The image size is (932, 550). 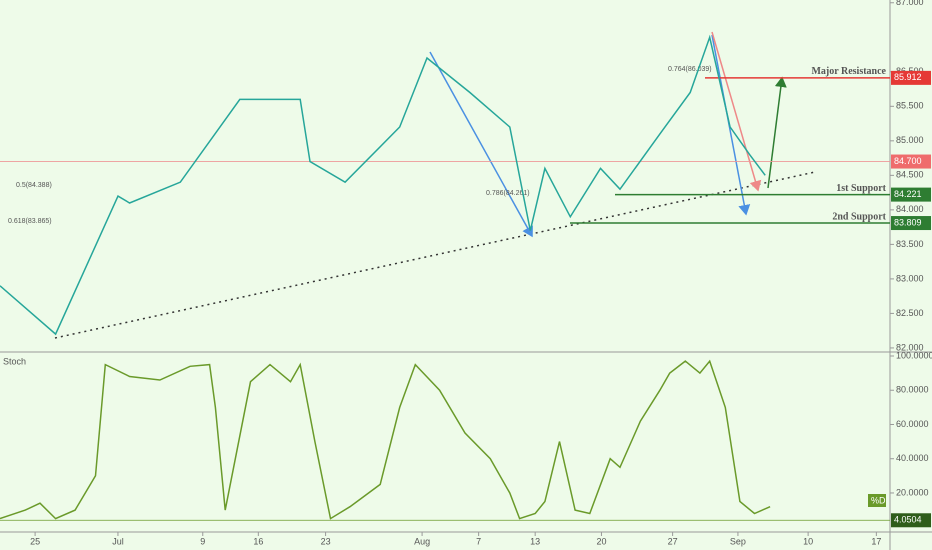 I want to click on level-name: 2nd Support, so click(x=859, y=216).